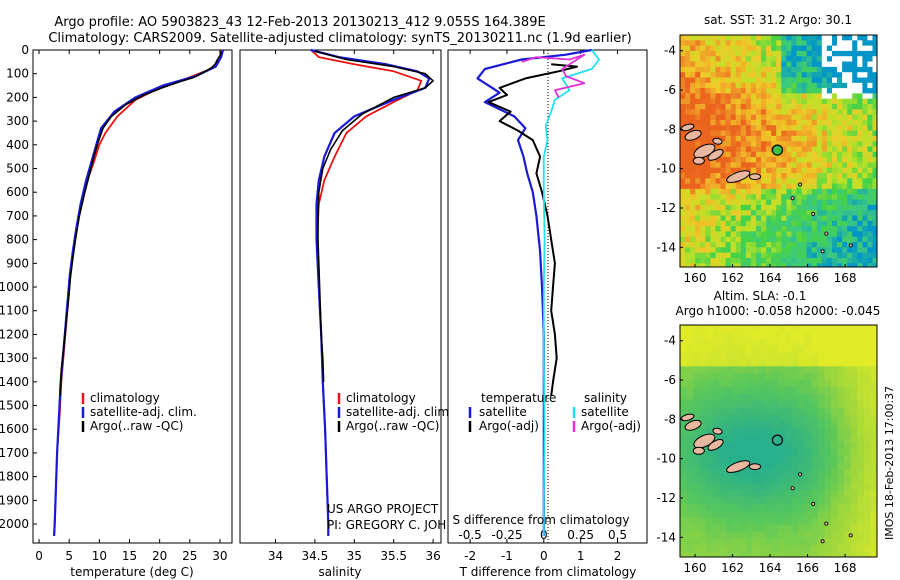 The height and width of the screenshot is (580, 900). What do you see at coordinates (782, 441) in the screenshot?
I see `sla-heatmap` at bounding box center [782, 441].